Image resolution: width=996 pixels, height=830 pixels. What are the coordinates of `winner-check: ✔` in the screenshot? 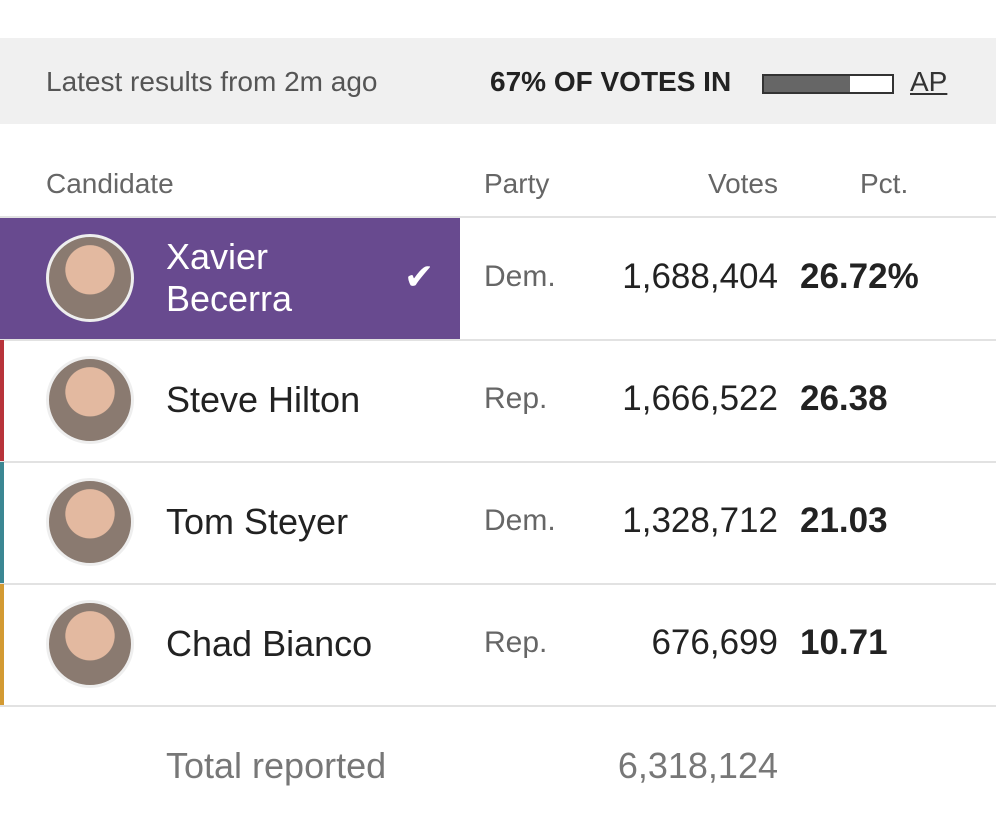 It's located at (419, 276).